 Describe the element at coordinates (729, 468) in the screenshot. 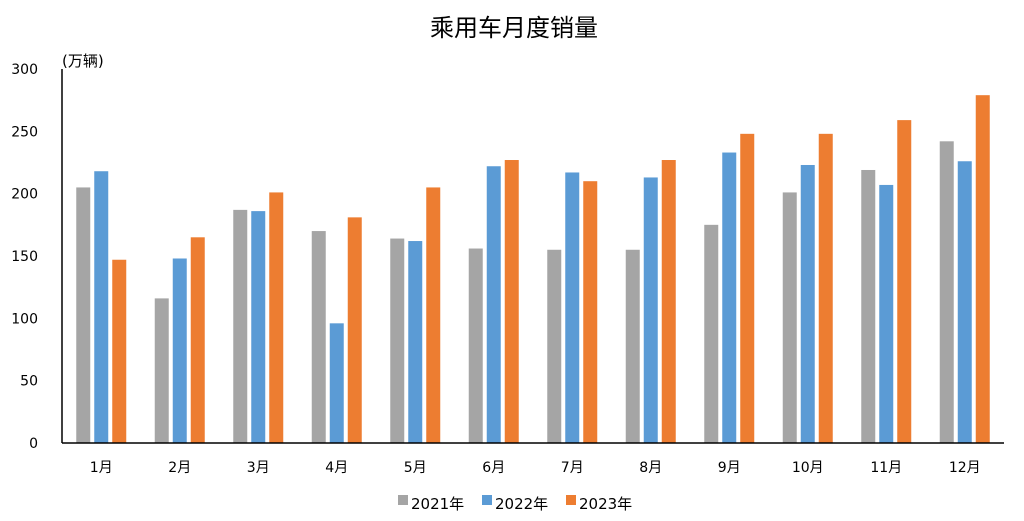

I see `x-tick-label: 9月` at that location.